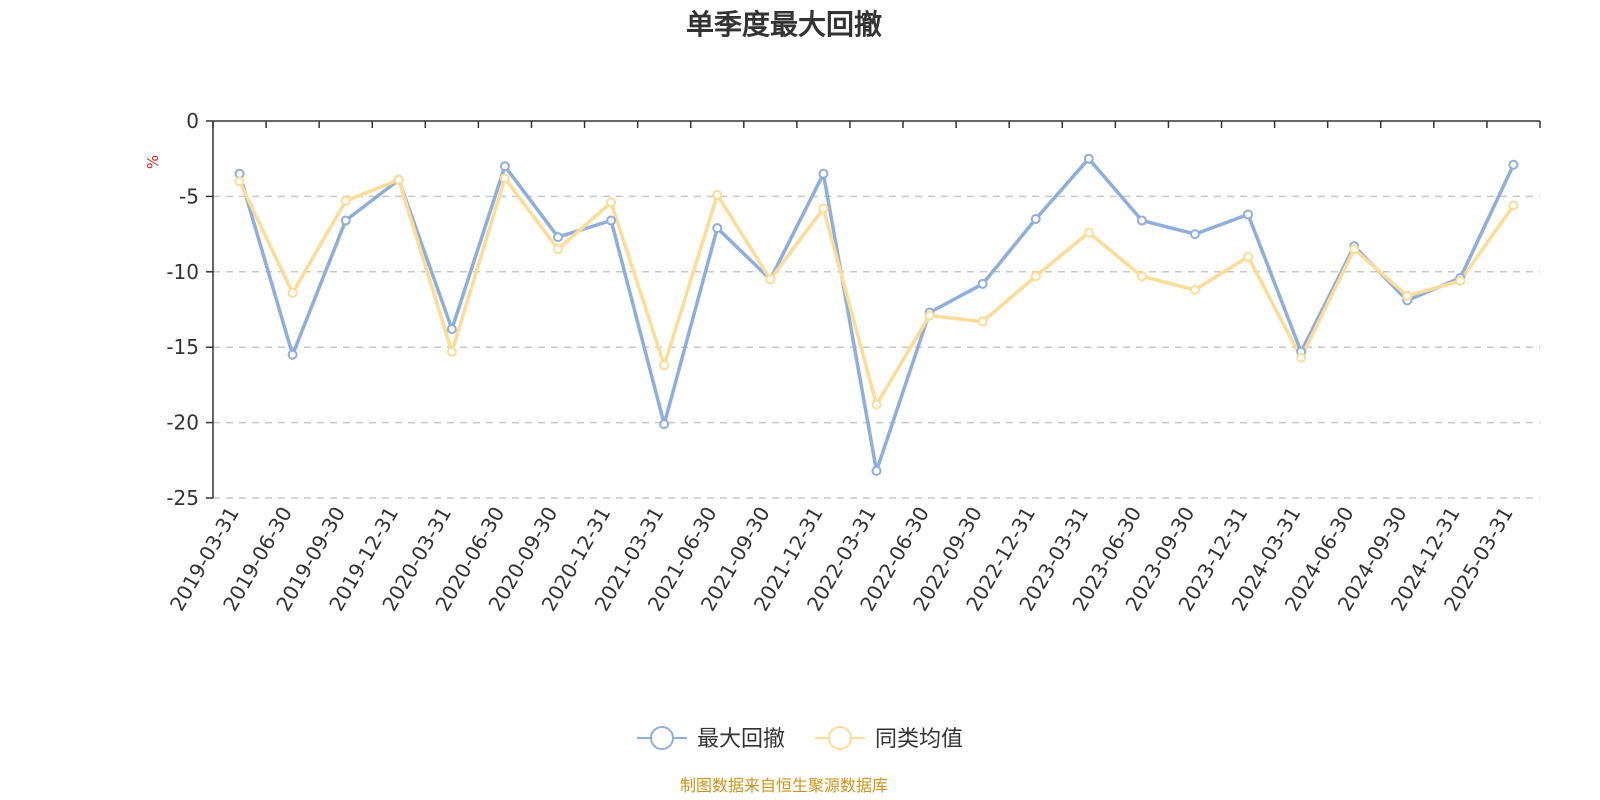 The height and width of the screenshot is (800, 1600). Describe the element at coordinates (784, 785) in the screenshot. I see `source-note: 制图数据来自恒生聚源数据库` at that location.